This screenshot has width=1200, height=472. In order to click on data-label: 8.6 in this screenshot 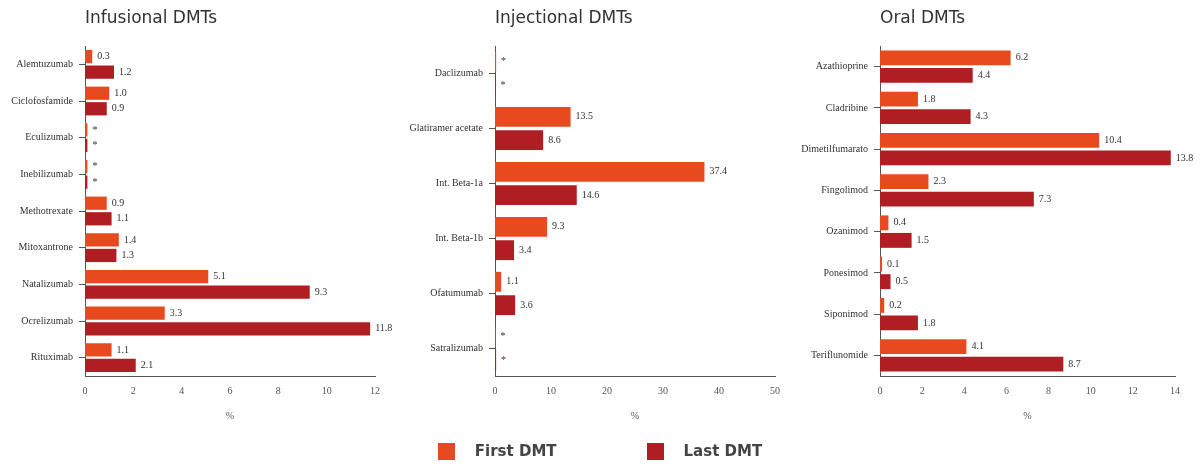, I will do `click(554, 139)`.